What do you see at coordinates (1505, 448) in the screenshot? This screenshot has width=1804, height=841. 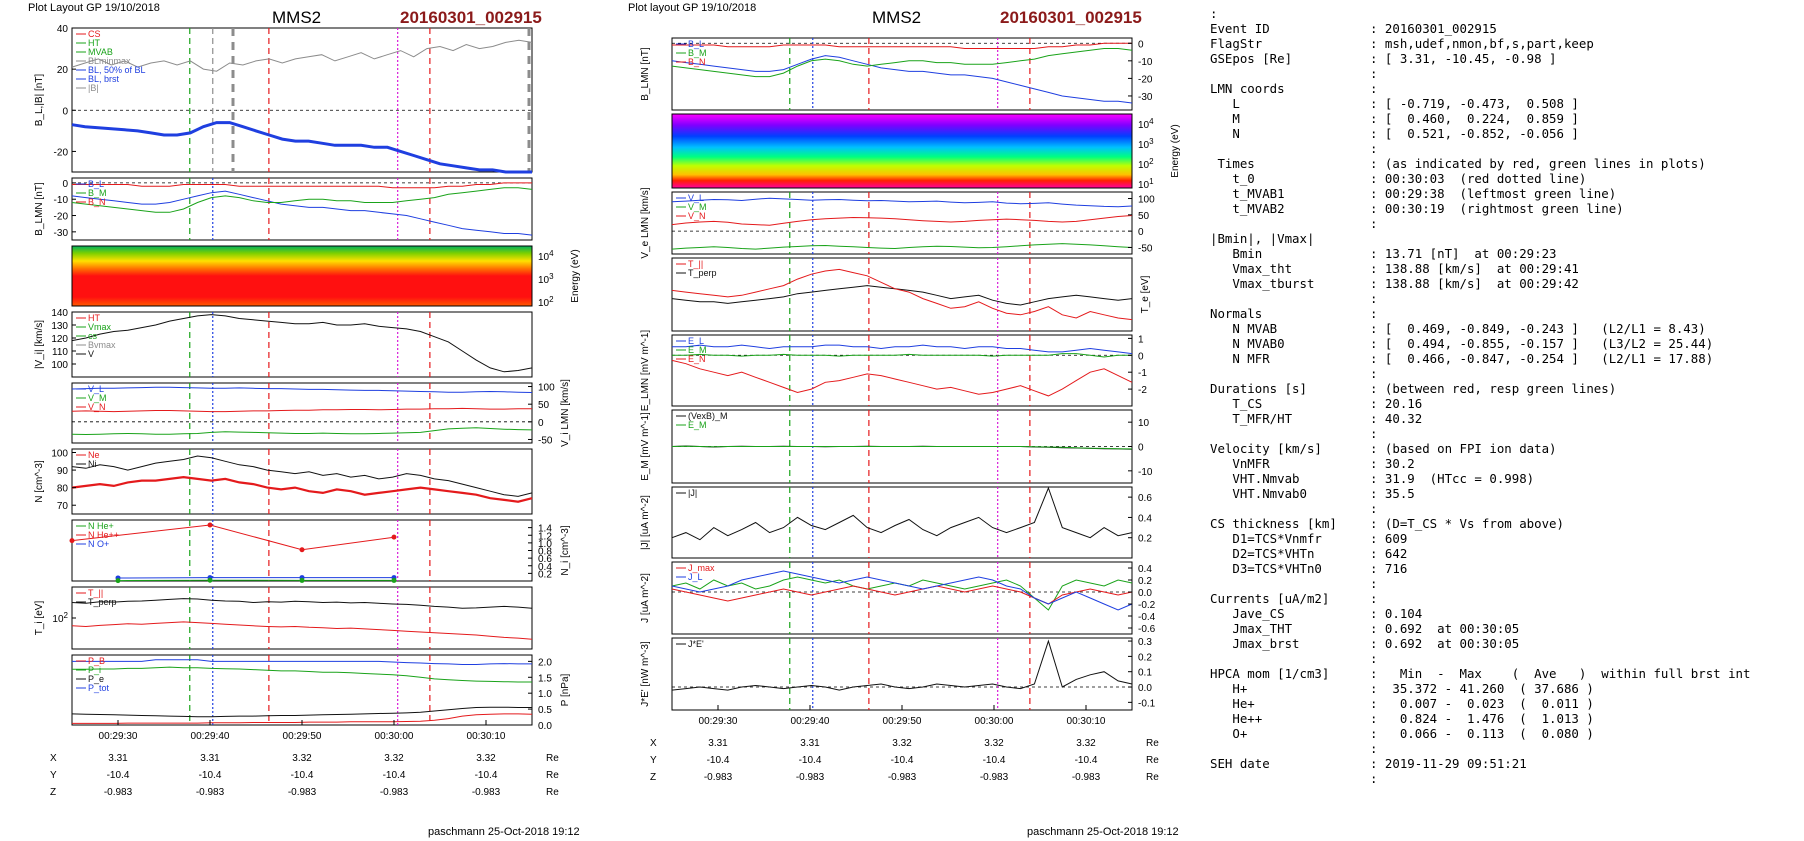 I see `info-row: Velocity [km/s]: (based on FPI ion data)` at bounding box center [1505, 448].